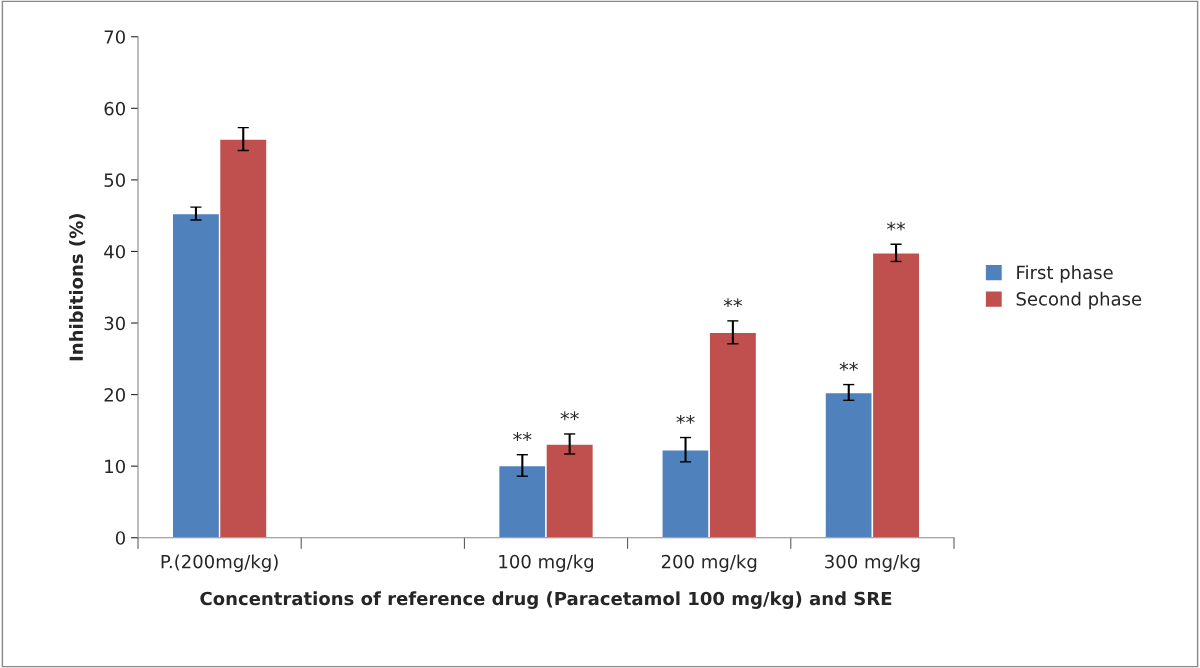  I want to click on y-tick-label: 10, so click(115, 466).